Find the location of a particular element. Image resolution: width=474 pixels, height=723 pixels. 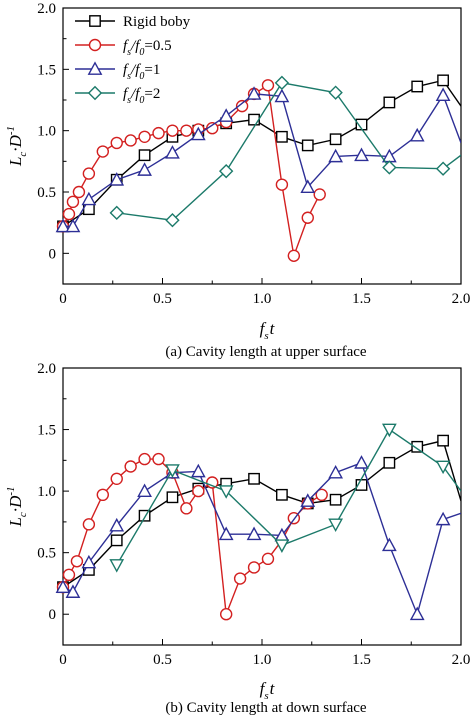

legend-label: fs/f0=1 is located at coordinates (141, 72).